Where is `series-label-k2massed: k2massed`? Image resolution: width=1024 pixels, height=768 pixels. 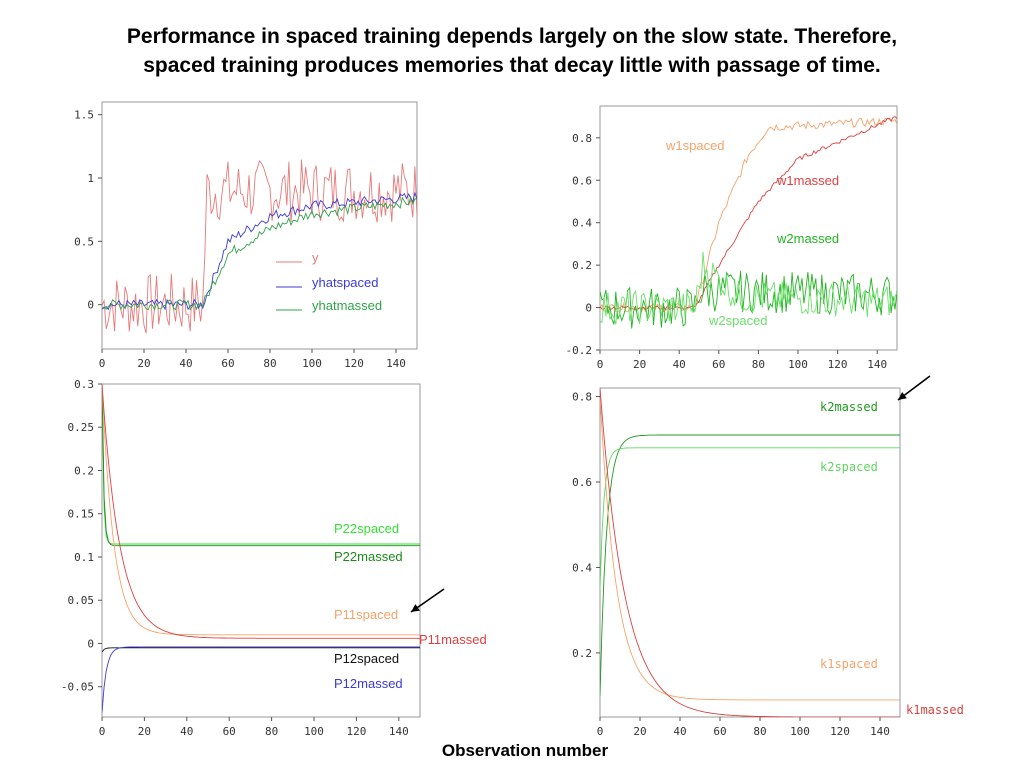
series-label-k2massed: k2massed is located at coordinates (849, 407).